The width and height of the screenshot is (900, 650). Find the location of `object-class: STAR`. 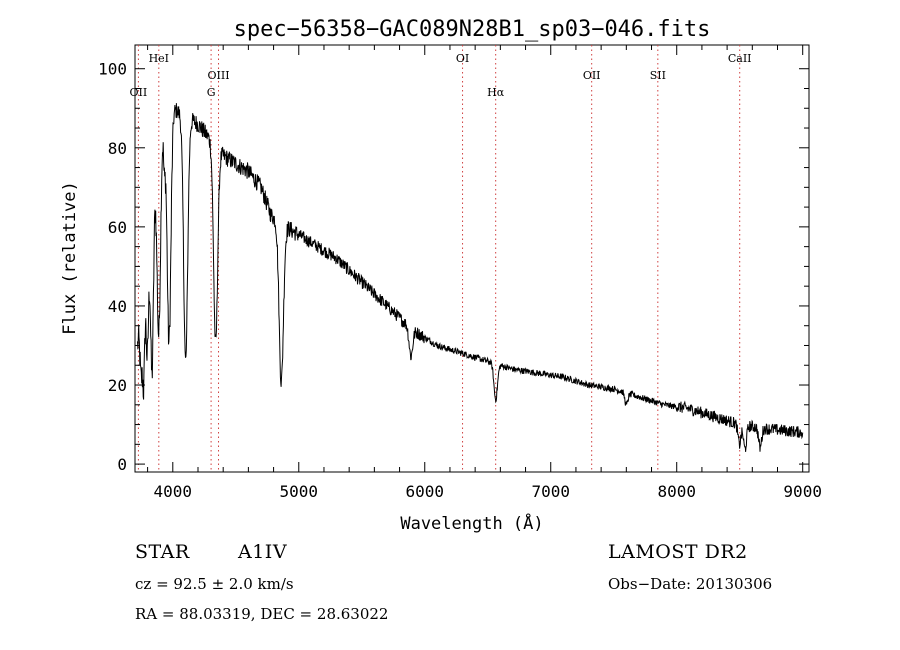

object-class: STAR is located at coordinates (162, 552).